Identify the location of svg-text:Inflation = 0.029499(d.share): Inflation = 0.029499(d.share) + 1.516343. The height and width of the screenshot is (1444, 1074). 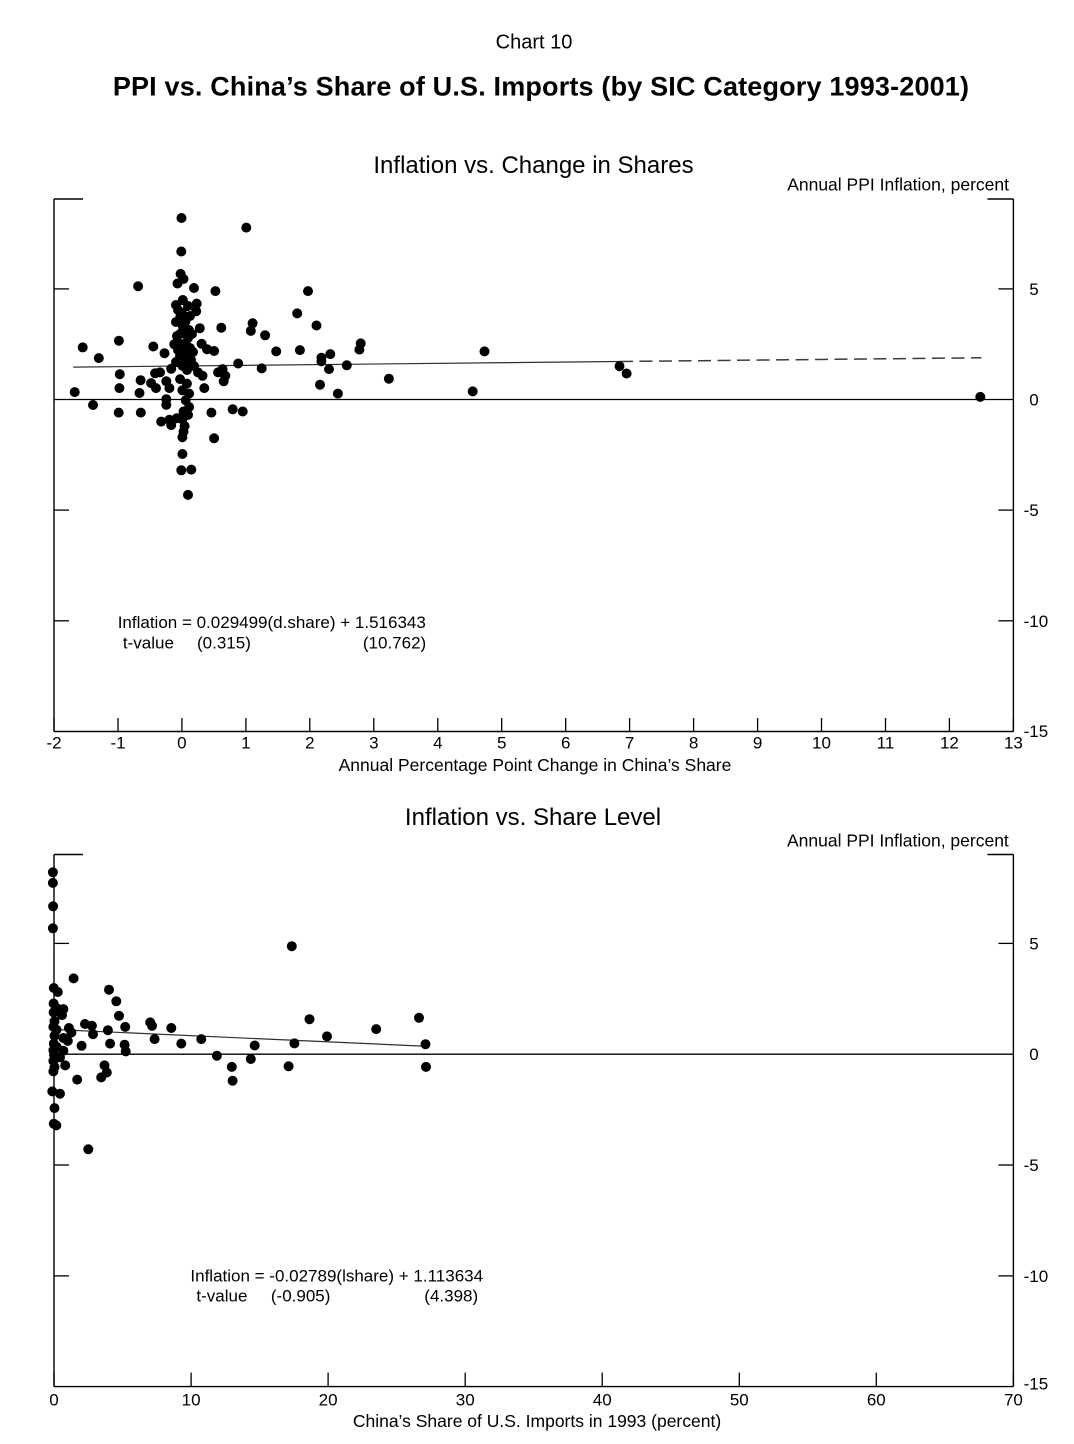
(272, 622).